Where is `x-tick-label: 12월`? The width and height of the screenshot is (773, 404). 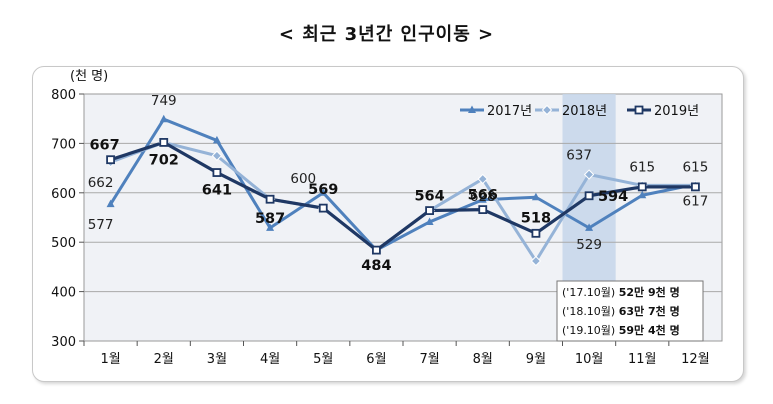 x-tick-label: 12월 is located at coordinates (695, 359).